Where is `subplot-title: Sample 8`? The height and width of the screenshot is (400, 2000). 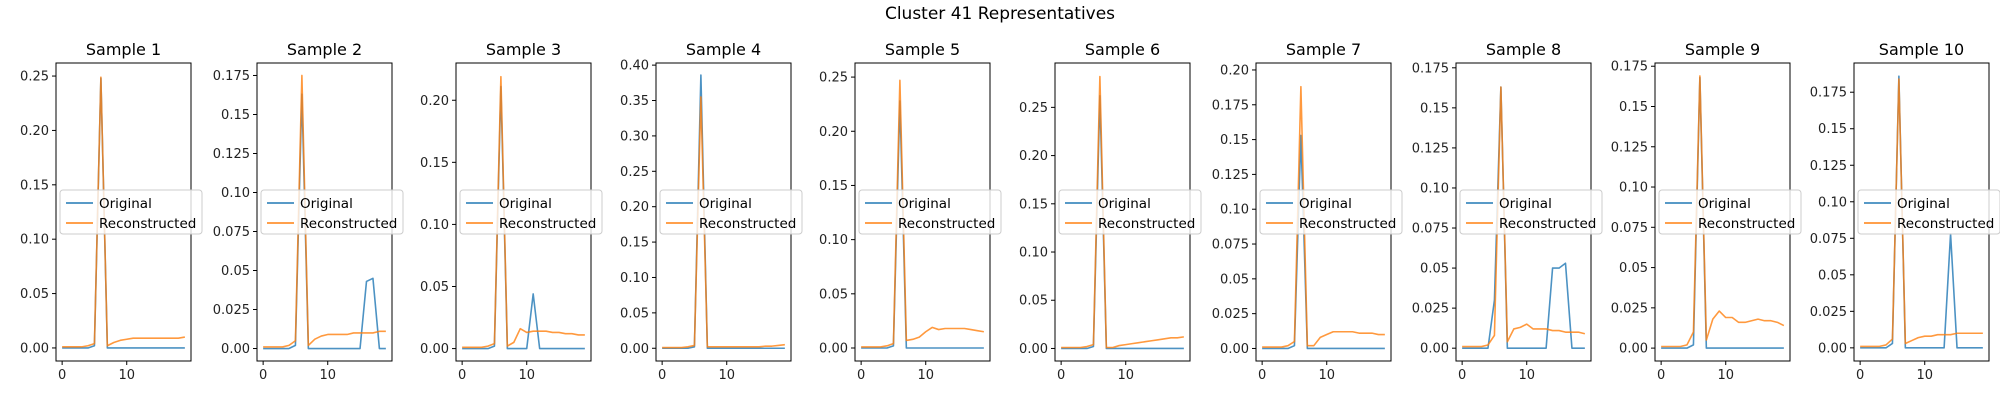
subplot-title: Sample 8 is located at coordinates (1523, 49).